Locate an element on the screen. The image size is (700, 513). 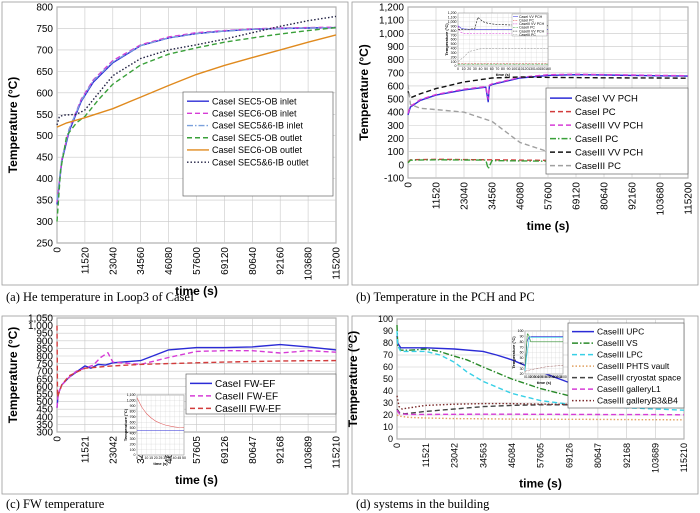
x-tick-label: 20 is located at coordinates (156, 458).